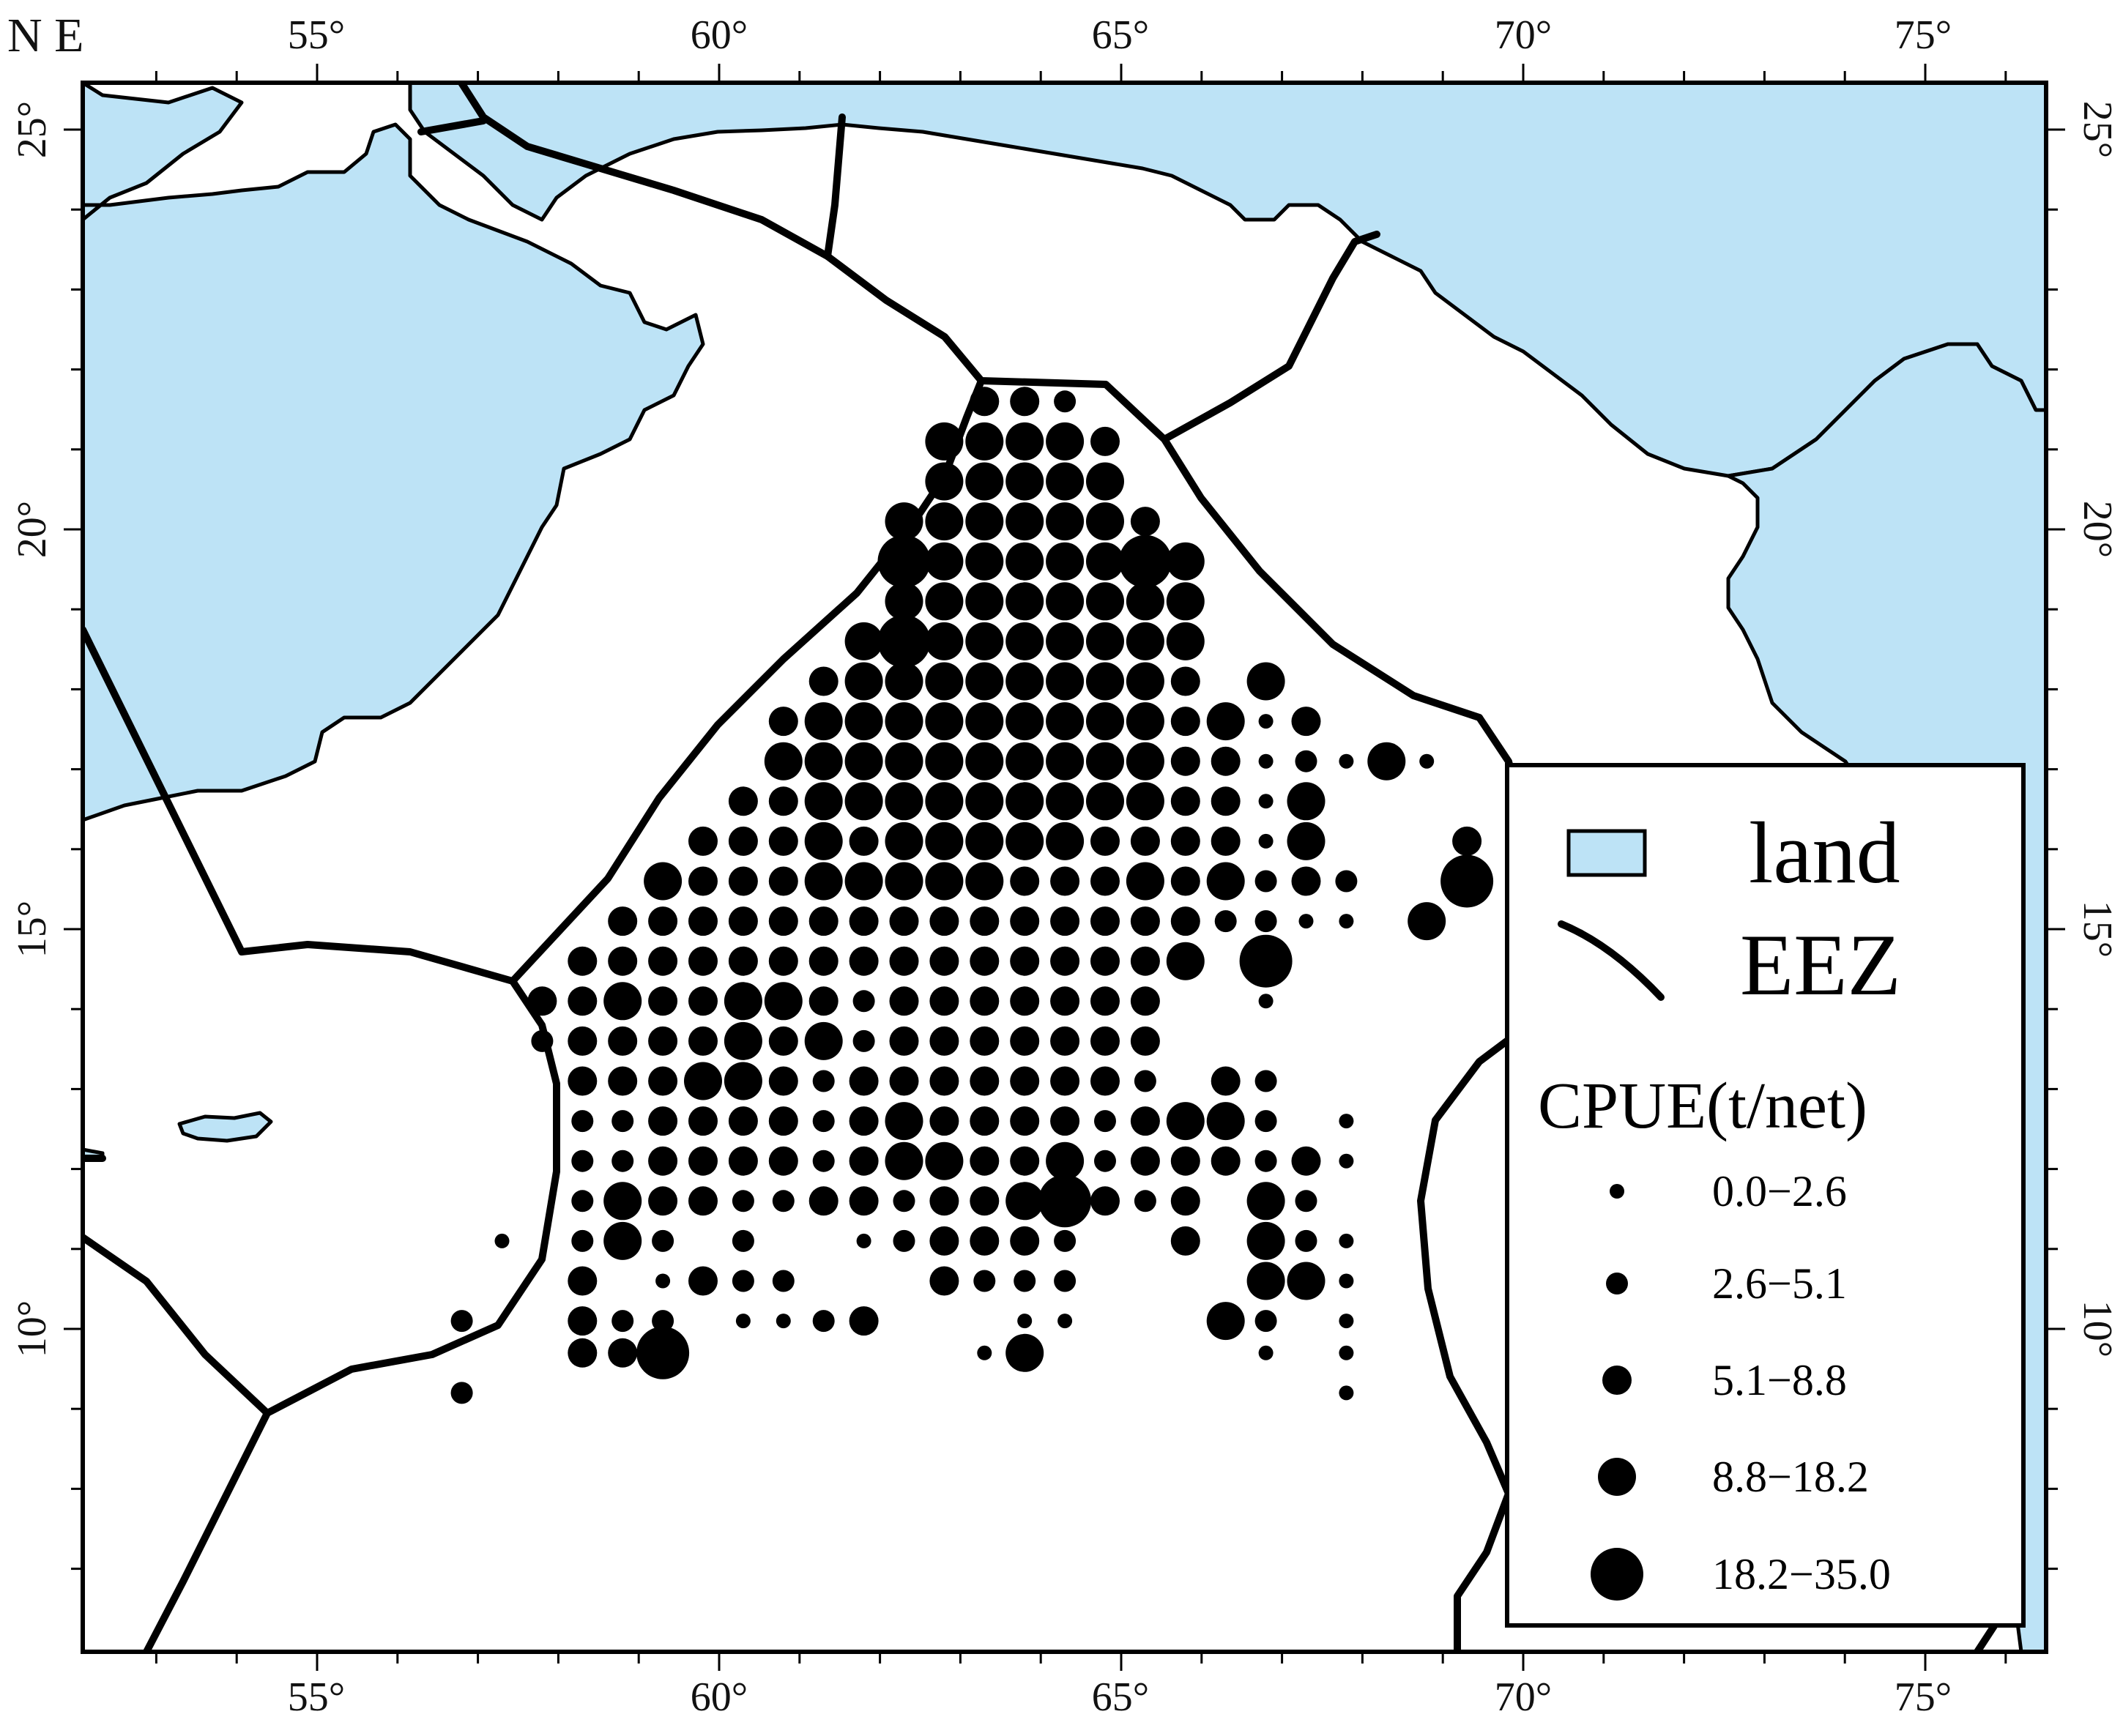 The height and width of the screenshot is (1736, 2123). What do you see at coordinates (1820, 964) in the screenshot?
I see `legend-eez-label: EEZ` at bounding box center [1820, 964].